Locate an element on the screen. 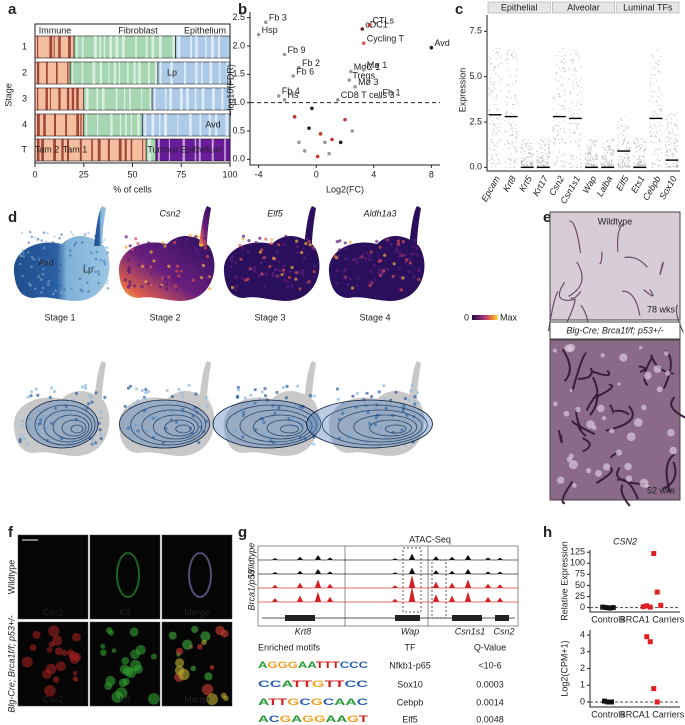 The height and width of the screenshot is (725, 685). x-axis-label: Log2(FC) is located at coordinates (345, 189).